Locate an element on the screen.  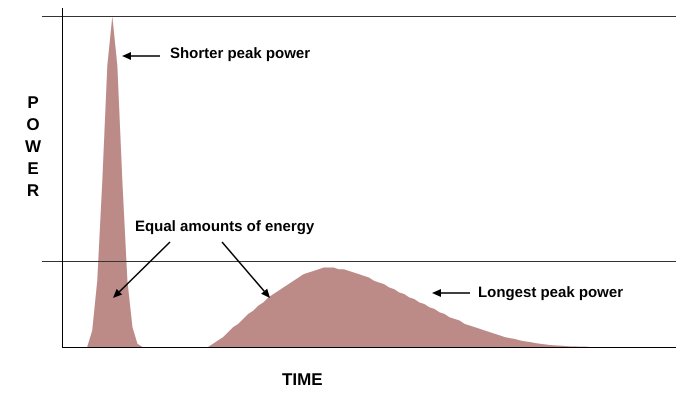
annotation: Shorter peak power is located at coordinates (240, 53).